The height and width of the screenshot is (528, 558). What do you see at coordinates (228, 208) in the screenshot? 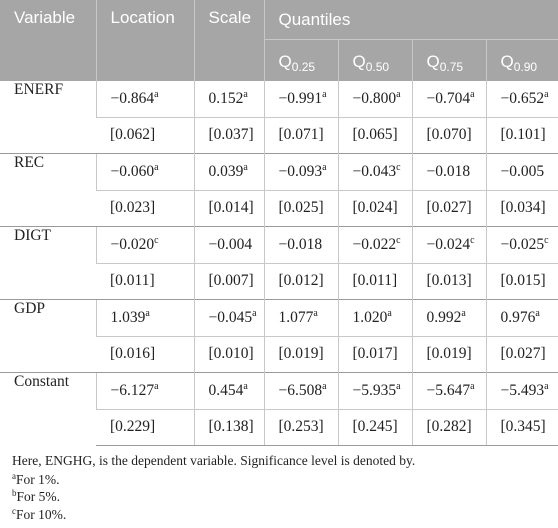
I see `std-error-cell: [0.014]` at bounding box center [228, 208].